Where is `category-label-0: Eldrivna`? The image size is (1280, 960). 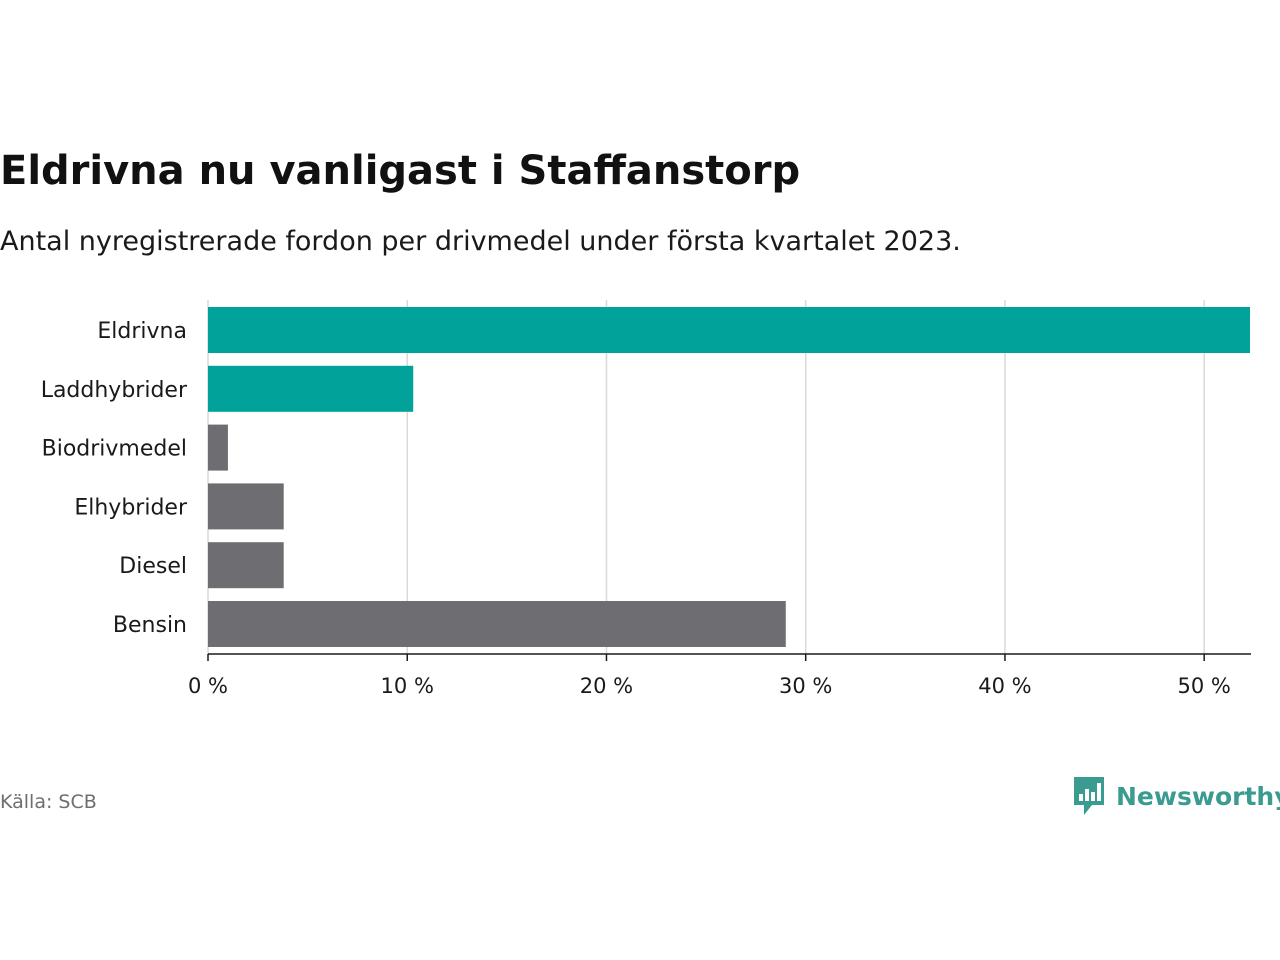
category-label-0: Eldrivna is located at coordinates (142, 331).